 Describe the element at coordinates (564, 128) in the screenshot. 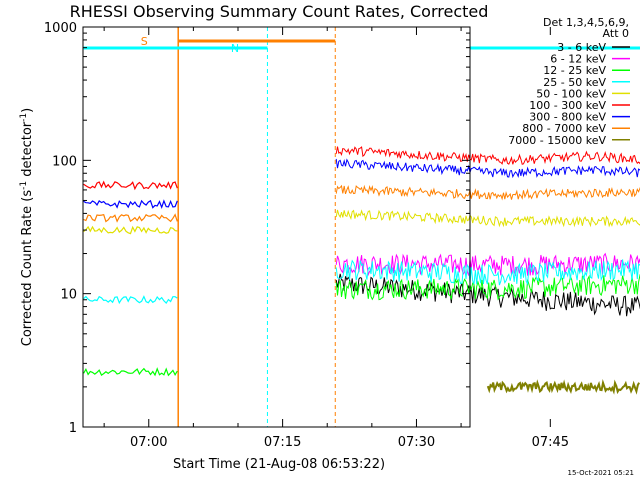

I see `legend-entry-label: 800 - 7000 keV` at that location.